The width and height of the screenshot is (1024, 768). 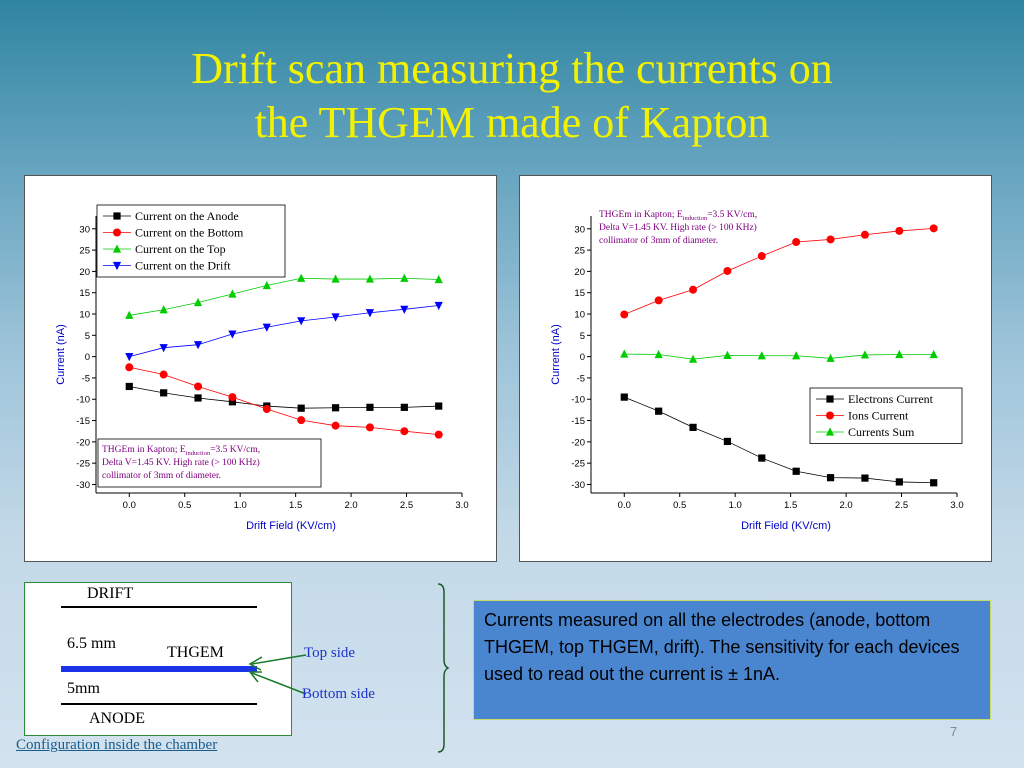 What do you see at coordinates (117, 745) in the screenshot?
I see `configuration-caption: Configuration inside the chamber` at bounding box center [117, 745].